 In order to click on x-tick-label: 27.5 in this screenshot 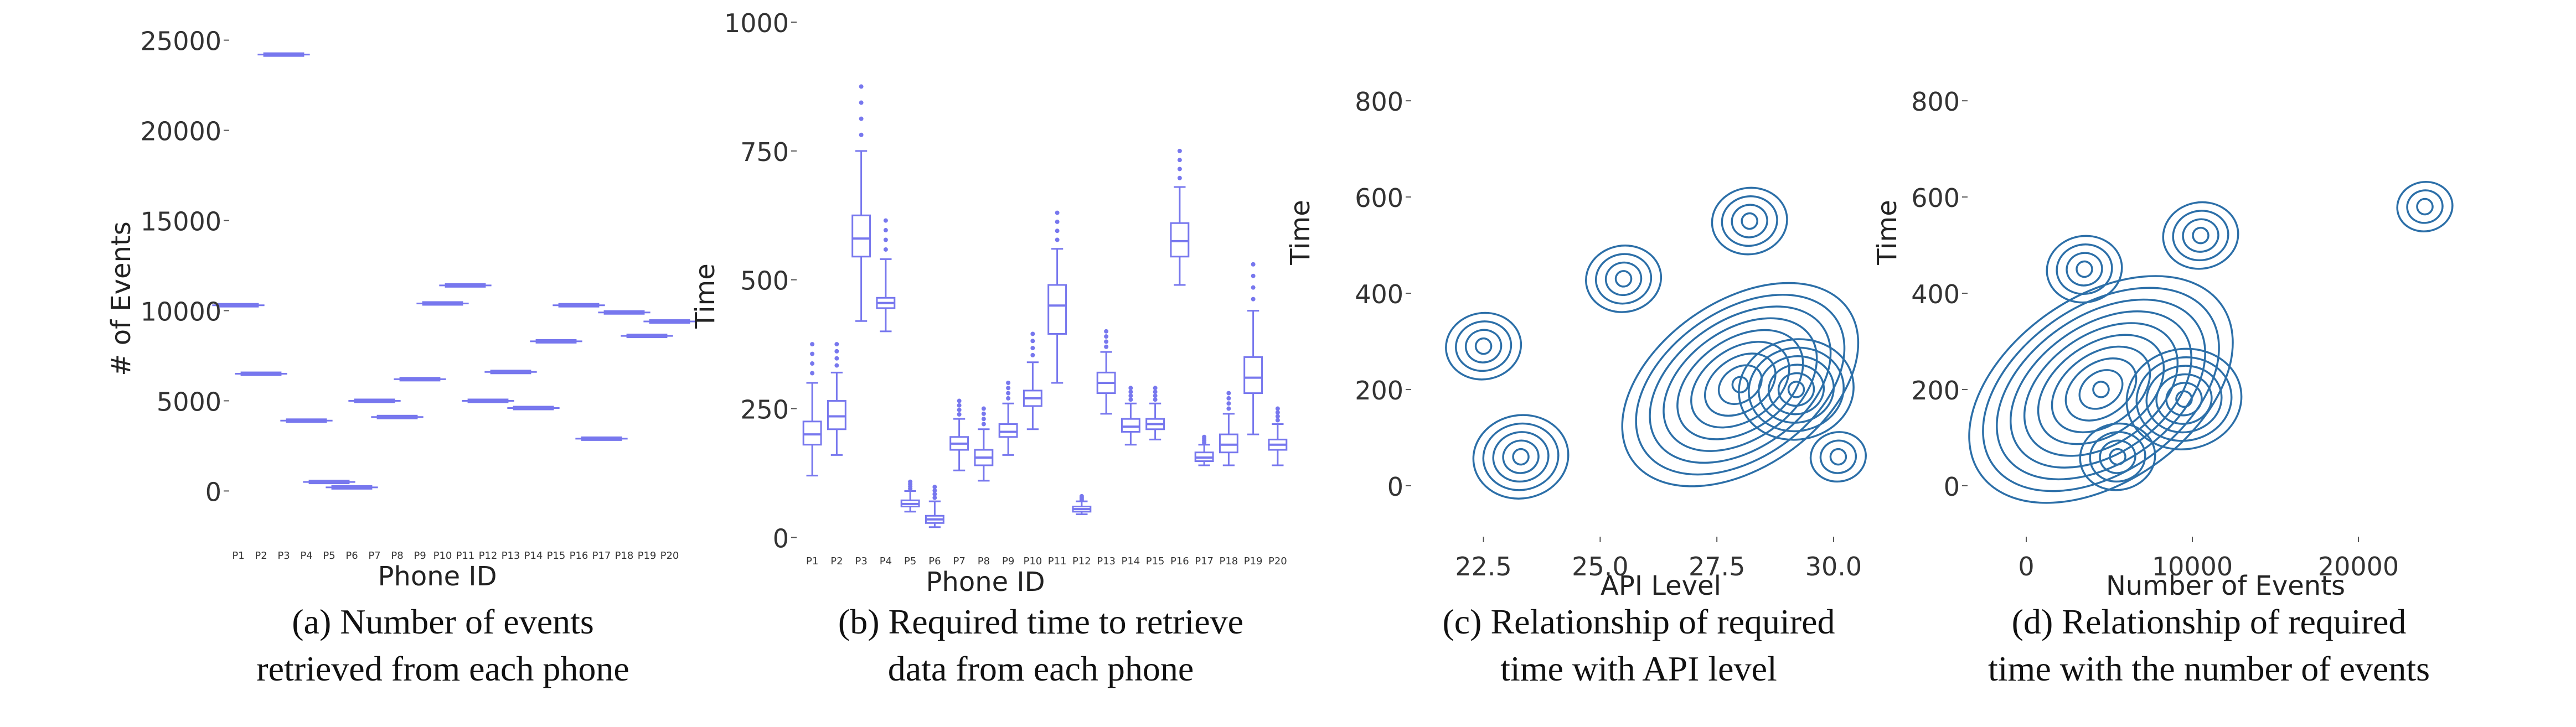, I will do `click(1717, 567)`.